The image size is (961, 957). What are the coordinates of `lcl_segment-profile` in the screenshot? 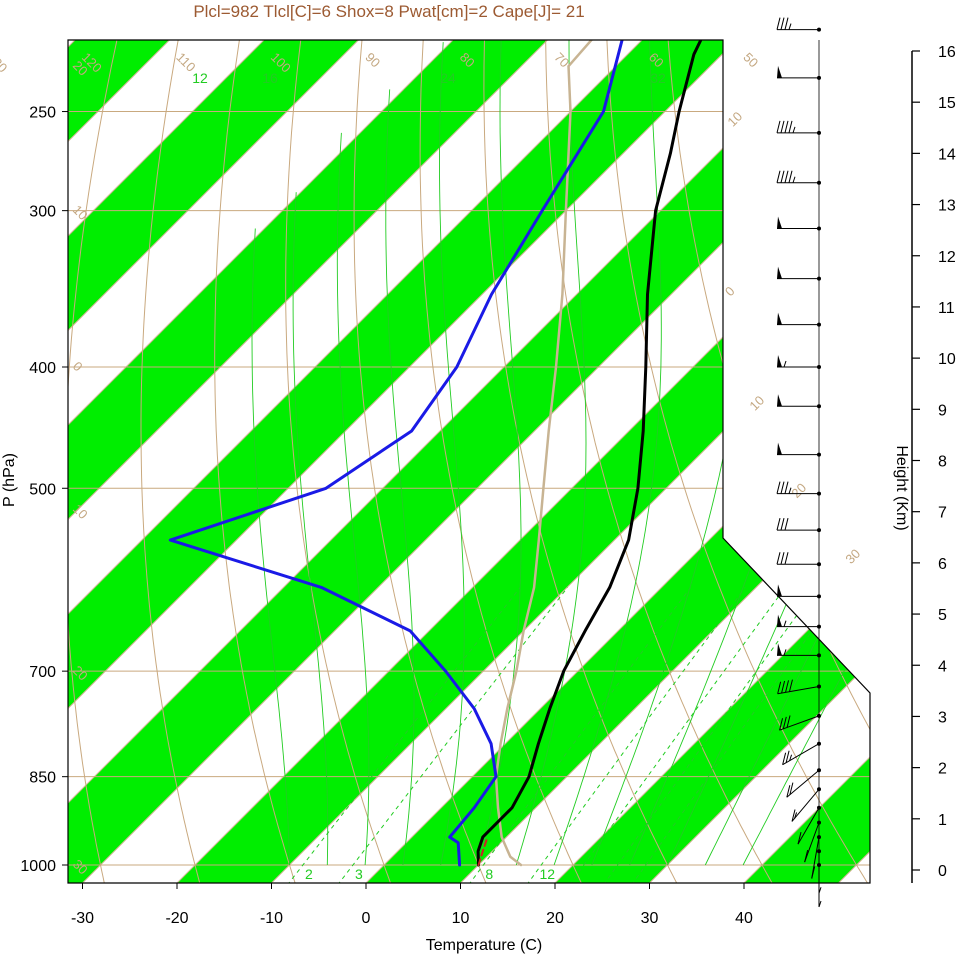 It's located at (483, 851).